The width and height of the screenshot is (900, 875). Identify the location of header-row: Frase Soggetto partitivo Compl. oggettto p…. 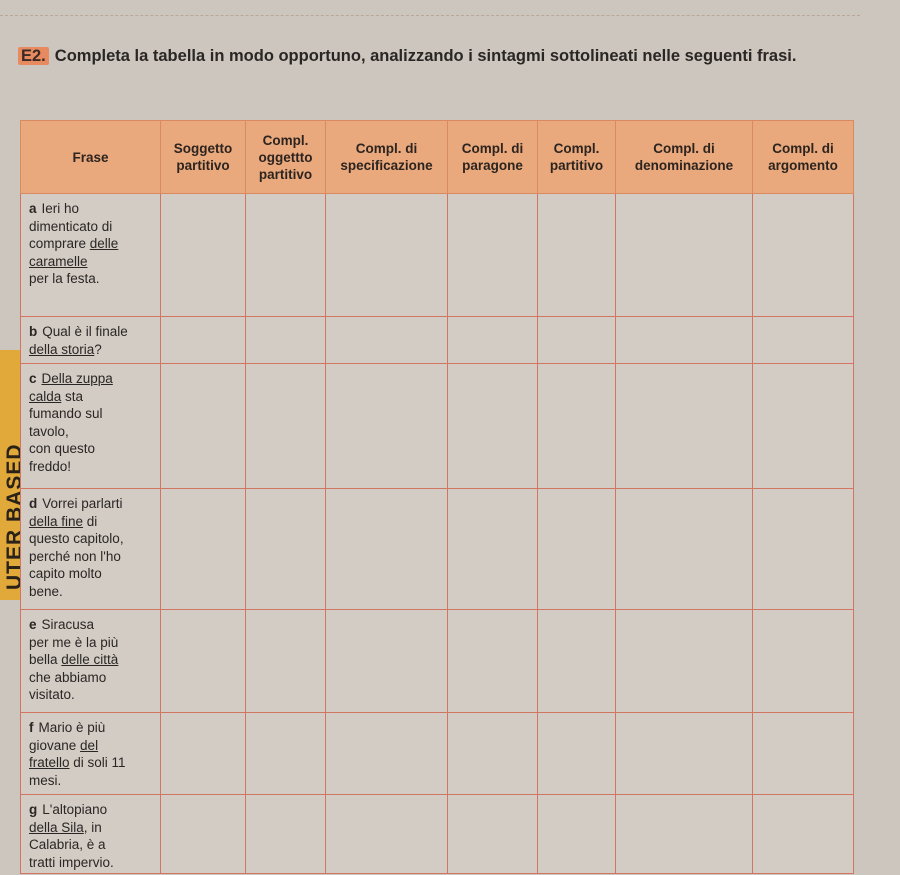
(437, 157).